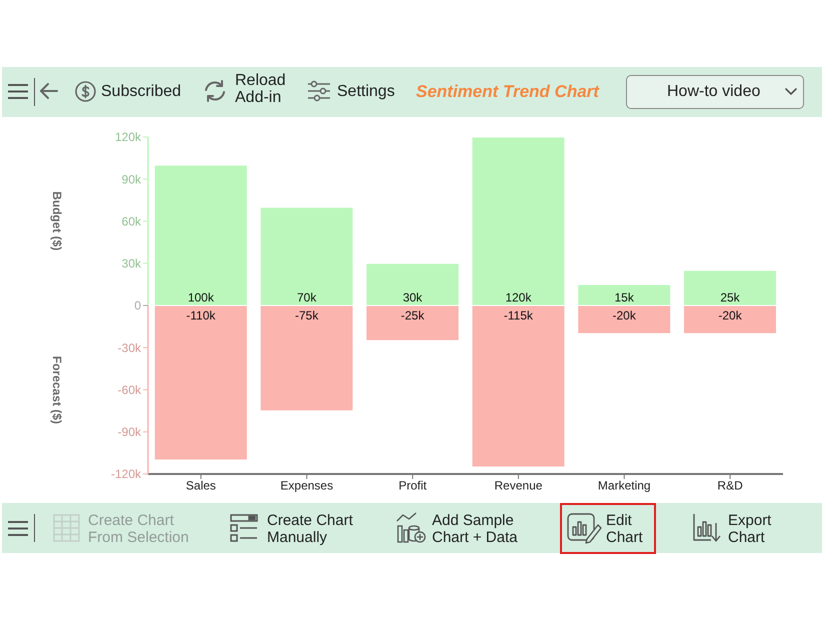 The height and width of the screenshot is (622, 823). What do you see at coordinates (201, 297) in the screenshot?
I see `data-label: 100k` at bounding box center [201, 297].